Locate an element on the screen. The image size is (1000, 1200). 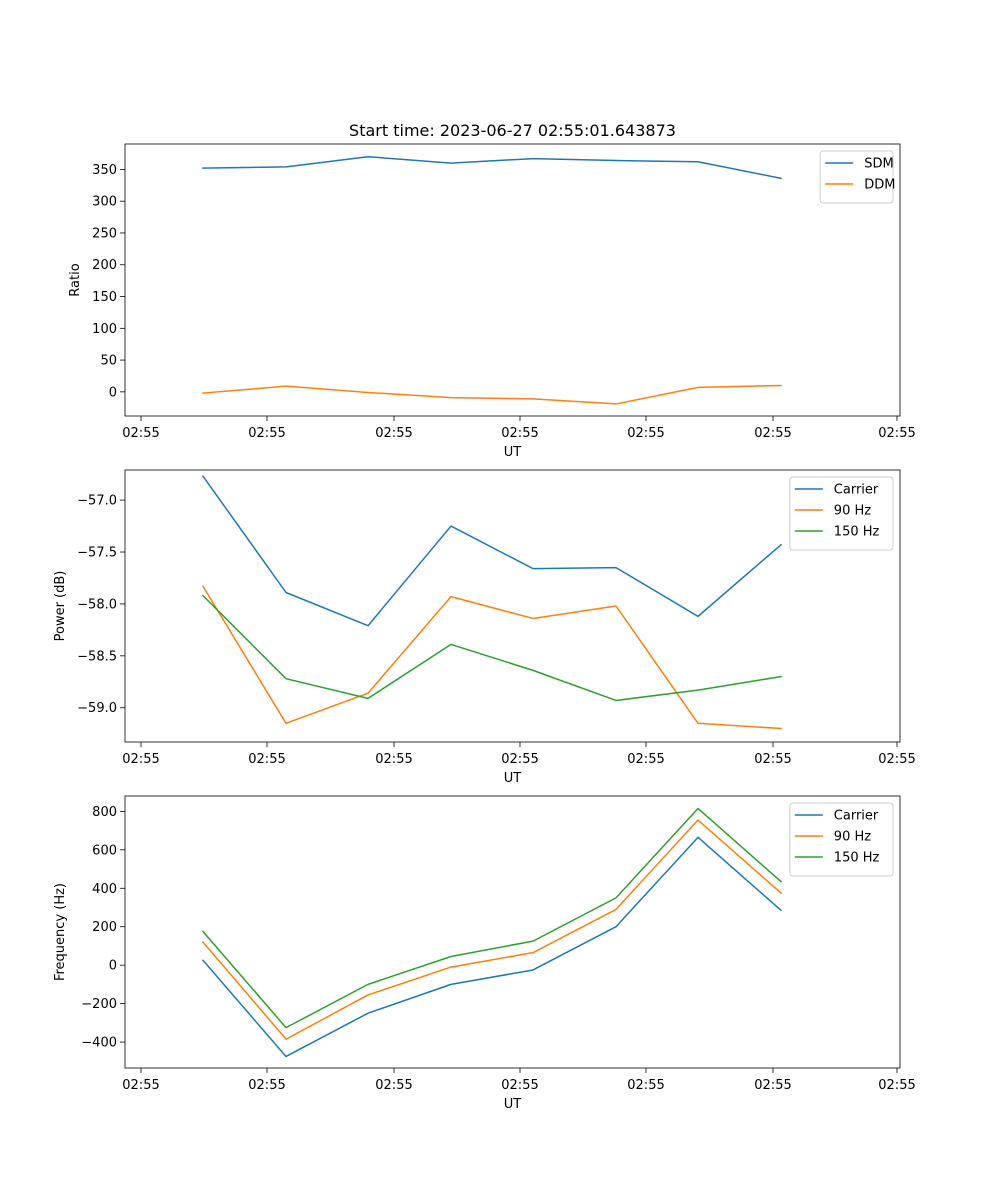
y-tick-label: −200 is located at coordinates (99, 1004).